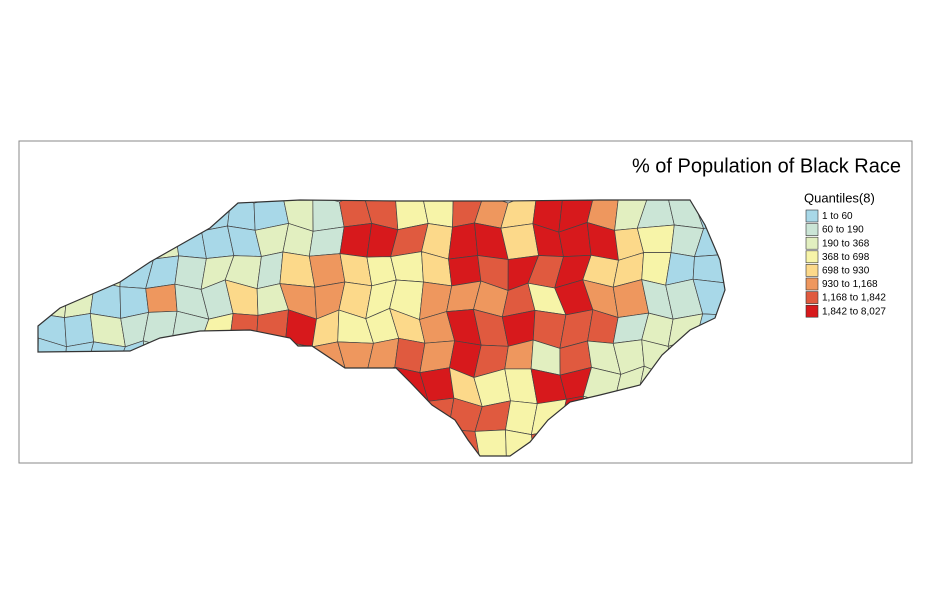 This screenshot has width=931, height=610. What do you see at coordinates (854, 298) in the screenshot?
I see `legend-label: 1,168 to 1,842` at bounding box center [854, 298].